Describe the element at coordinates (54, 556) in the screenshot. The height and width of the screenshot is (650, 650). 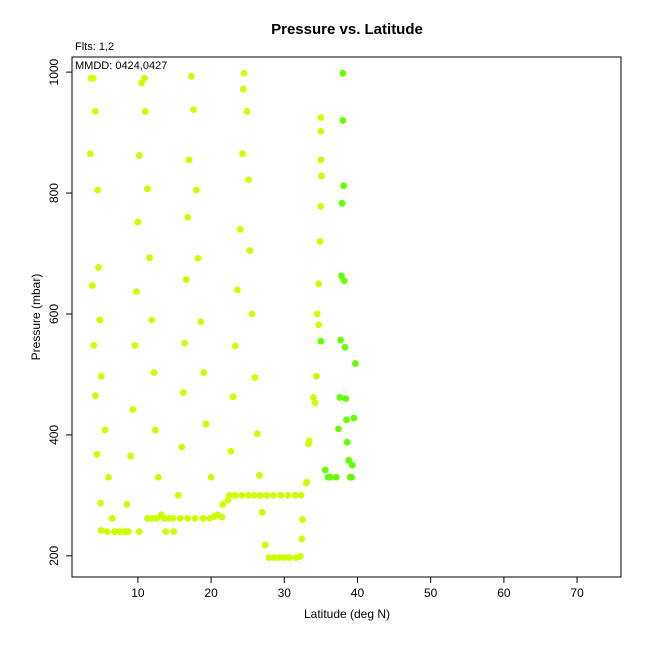
I see `y-tick-label: 200` at that location.